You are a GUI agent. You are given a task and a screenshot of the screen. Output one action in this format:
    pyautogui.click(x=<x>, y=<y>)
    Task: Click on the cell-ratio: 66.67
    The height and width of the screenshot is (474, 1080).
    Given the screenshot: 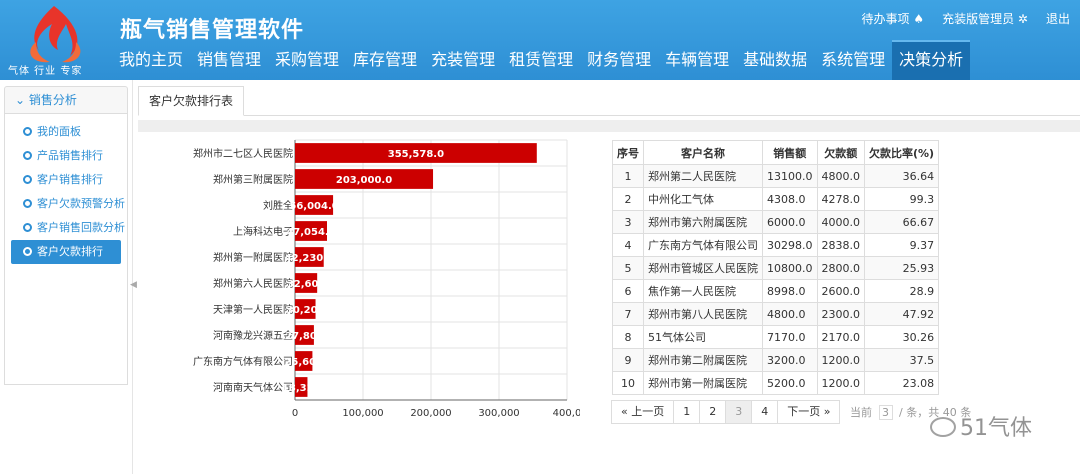 What is the action you would take?
    pyautogui.click(x=901, y=222)
    